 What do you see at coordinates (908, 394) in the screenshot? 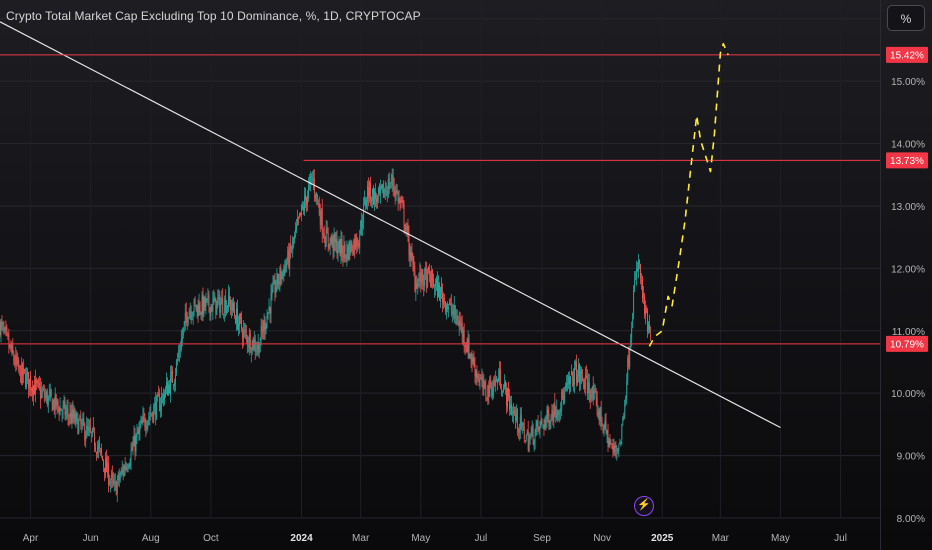
I see `price-tick-label: 10.00%` at bounding box center [908, 394].